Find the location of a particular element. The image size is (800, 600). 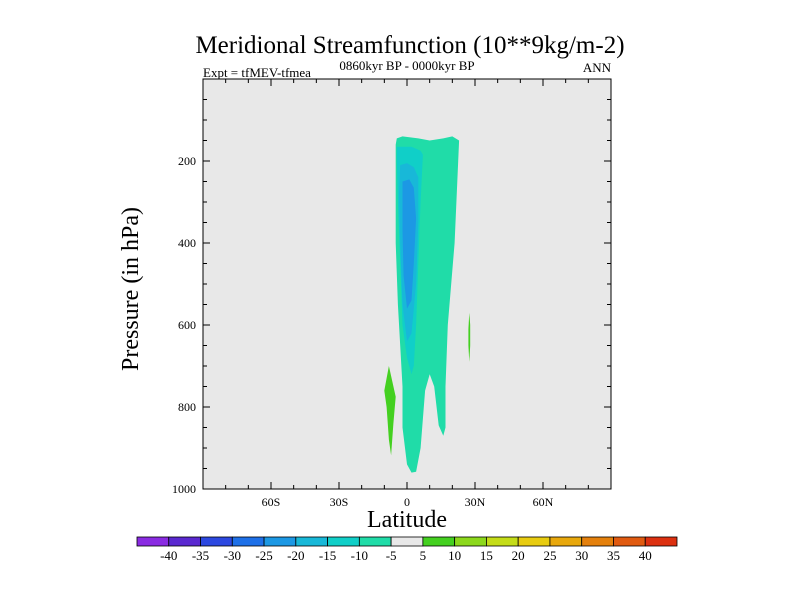

contour-region-positive-lobe-north is located at coordinates (469, 337).